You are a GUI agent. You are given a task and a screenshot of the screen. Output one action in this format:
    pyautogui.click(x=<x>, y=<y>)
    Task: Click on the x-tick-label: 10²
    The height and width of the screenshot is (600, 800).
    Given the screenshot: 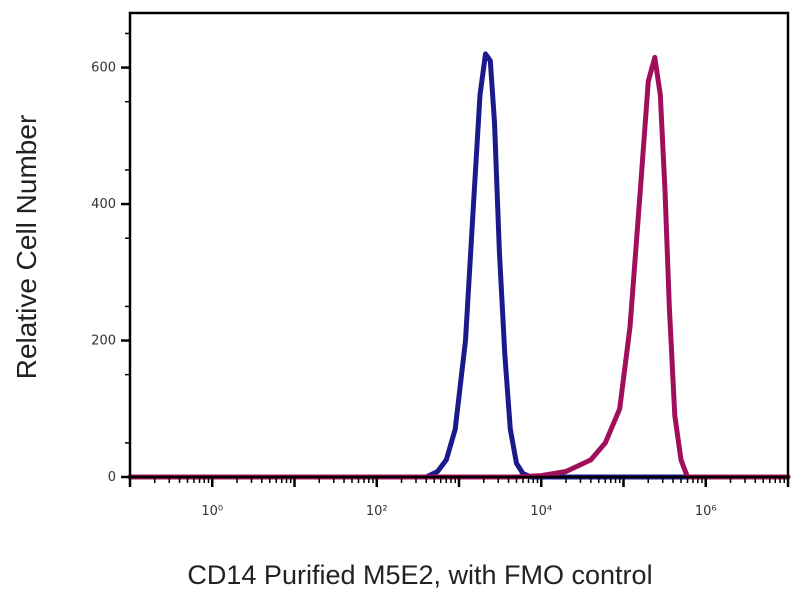 What is the action you would take?
    pyautogui.click(x=377, y=511)
    